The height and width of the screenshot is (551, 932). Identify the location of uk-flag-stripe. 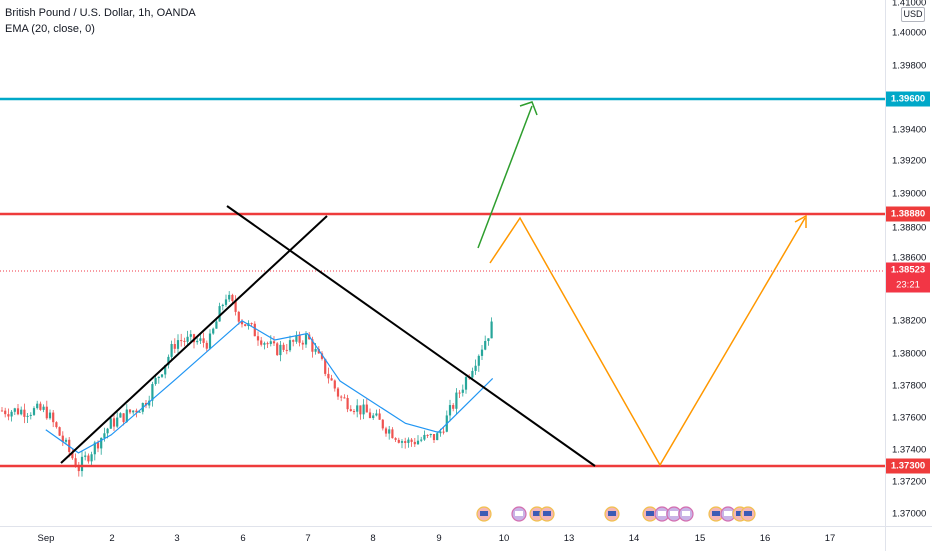
(728, 513).